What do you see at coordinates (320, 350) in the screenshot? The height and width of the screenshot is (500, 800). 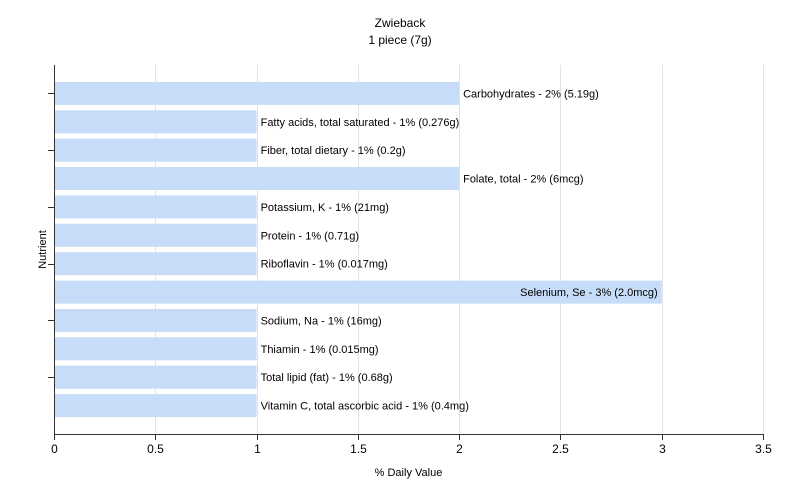 I see `bar-label: Thiamin - 1% (0.015mg)` at bounding box center [320, 350].